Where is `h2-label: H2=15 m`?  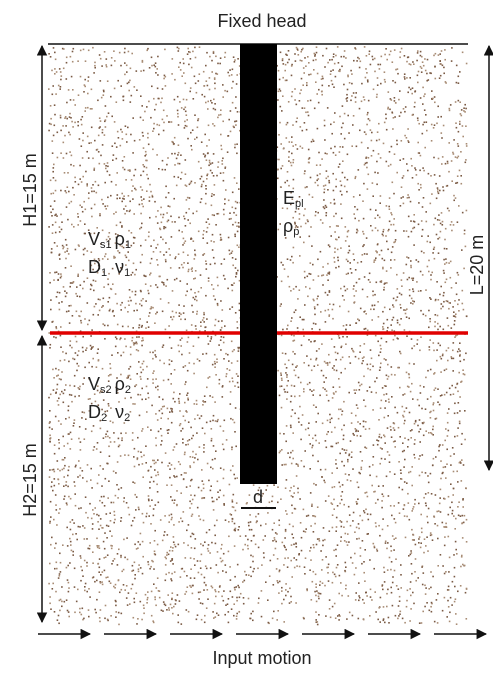
h2-label: H2=15 m is located at coordinates (30, 480).